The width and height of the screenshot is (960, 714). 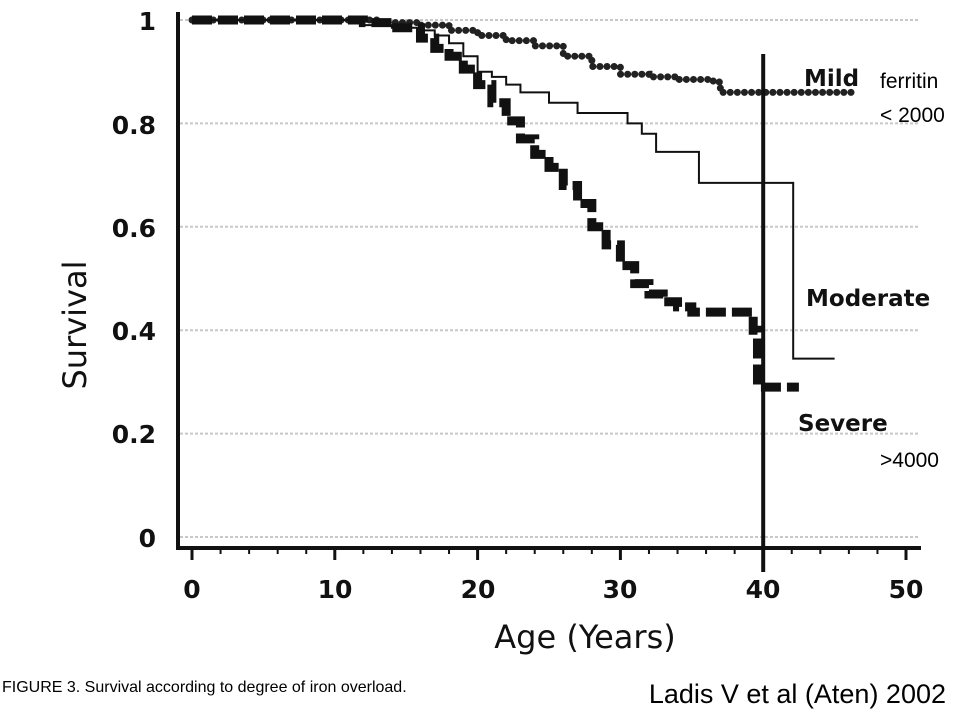 What do you see at coordinates (763, 589) in the screenshot?
I see `x-tick-label: 40` at bounding box center [763, 589].